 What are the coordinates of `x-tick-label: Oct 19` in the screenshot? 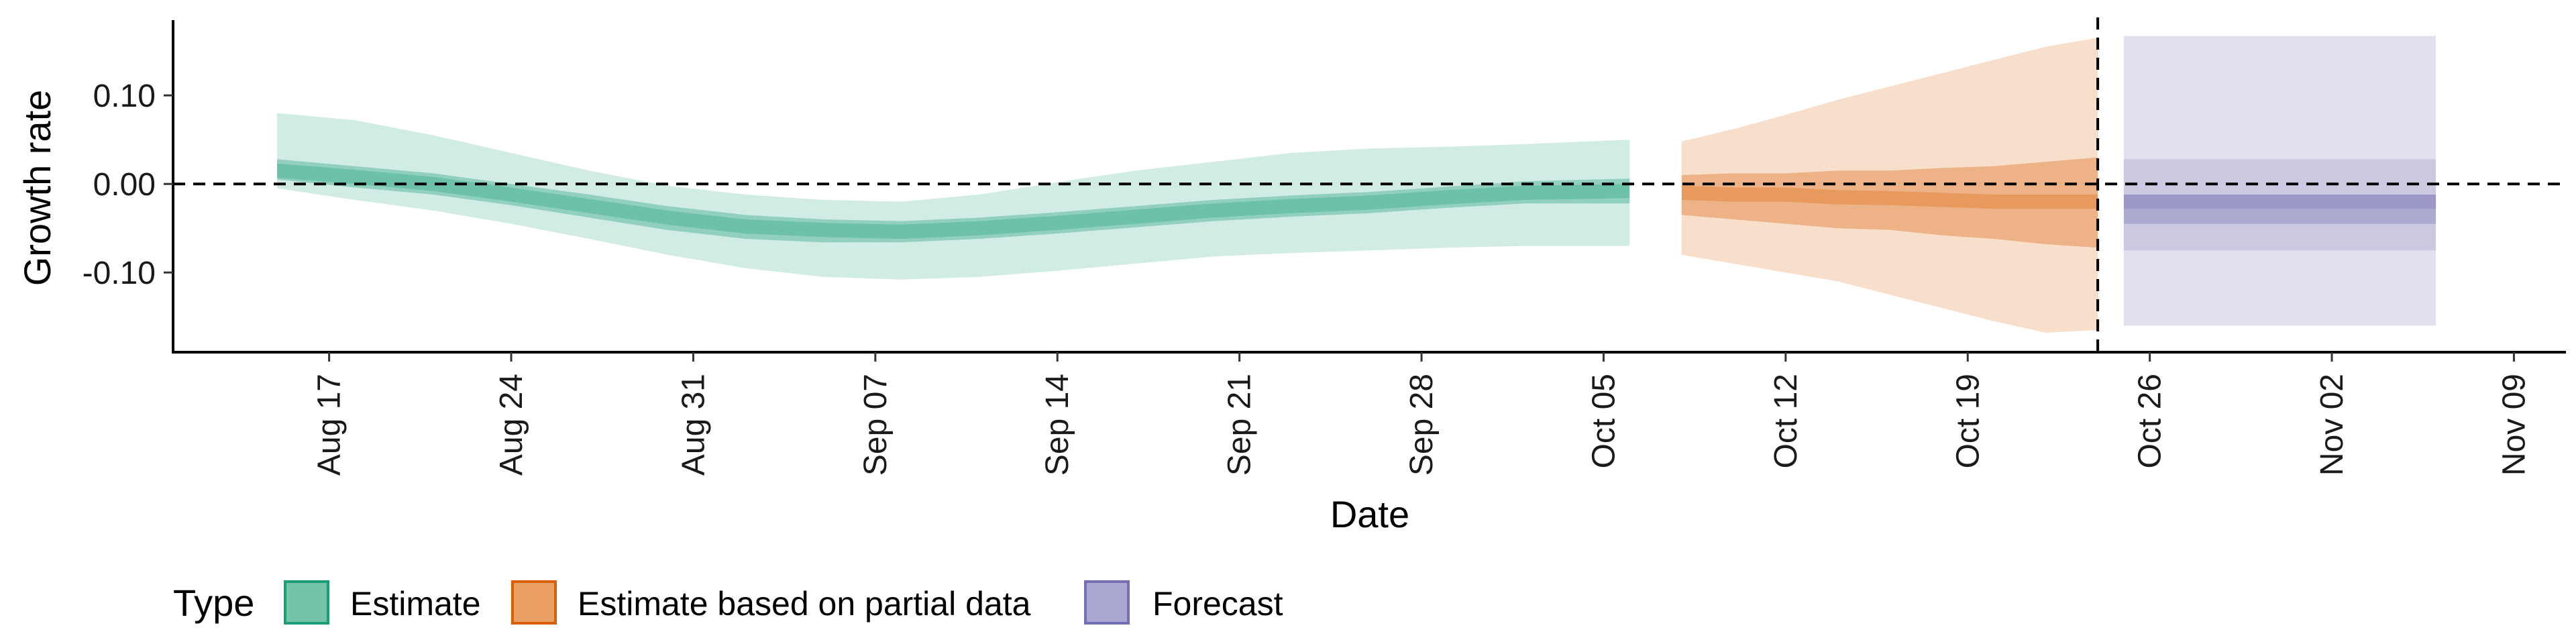 It's located at (1968, 421).